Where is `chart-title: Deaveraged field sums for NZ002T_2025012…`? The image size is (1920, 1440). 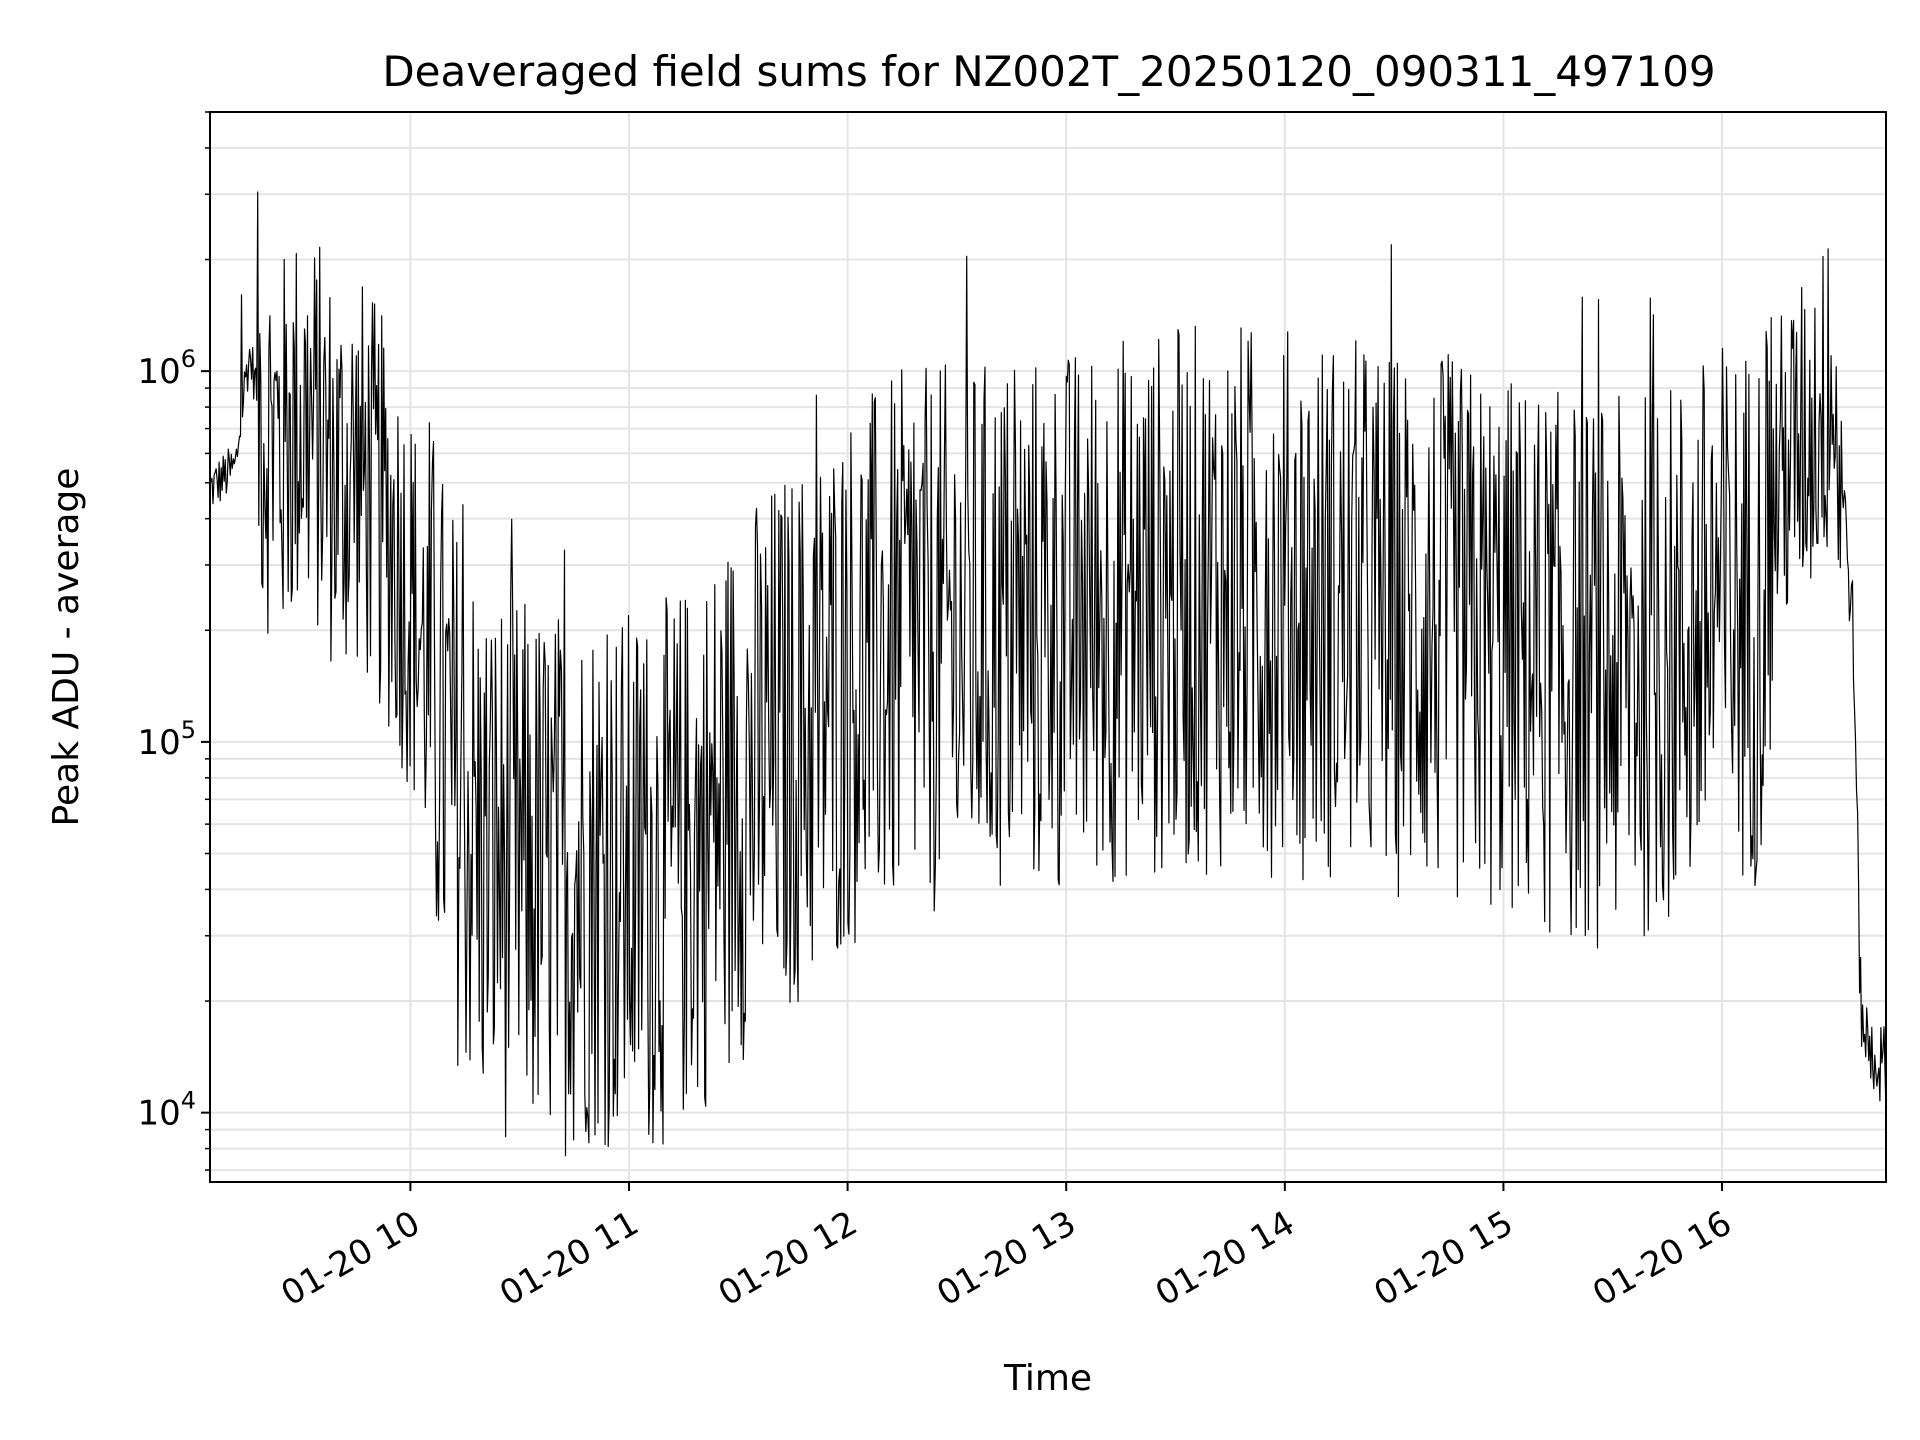 chart-title: Deaveraged field sums for NZ002T_2025012… is located at coordinates (1048, 71).